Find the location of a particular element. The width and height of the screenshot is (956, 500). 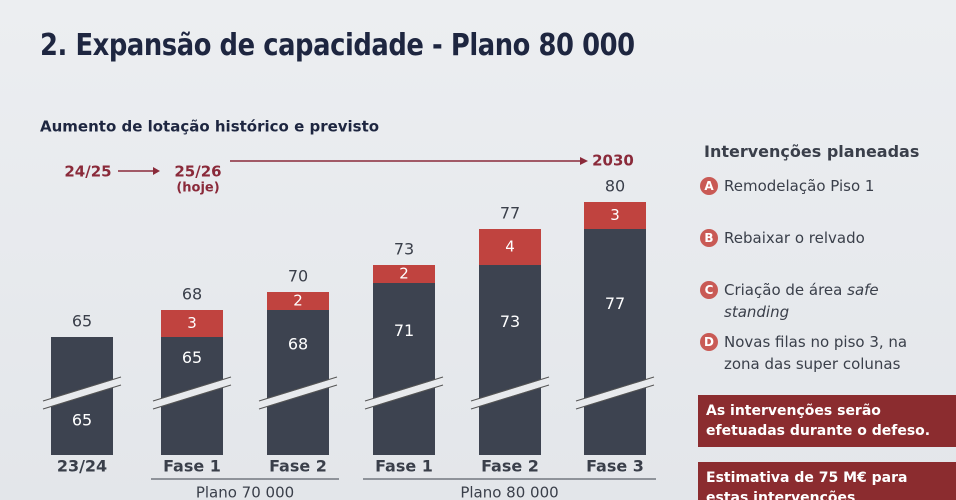

total-label: 80 is located at coordinates (615, 186).